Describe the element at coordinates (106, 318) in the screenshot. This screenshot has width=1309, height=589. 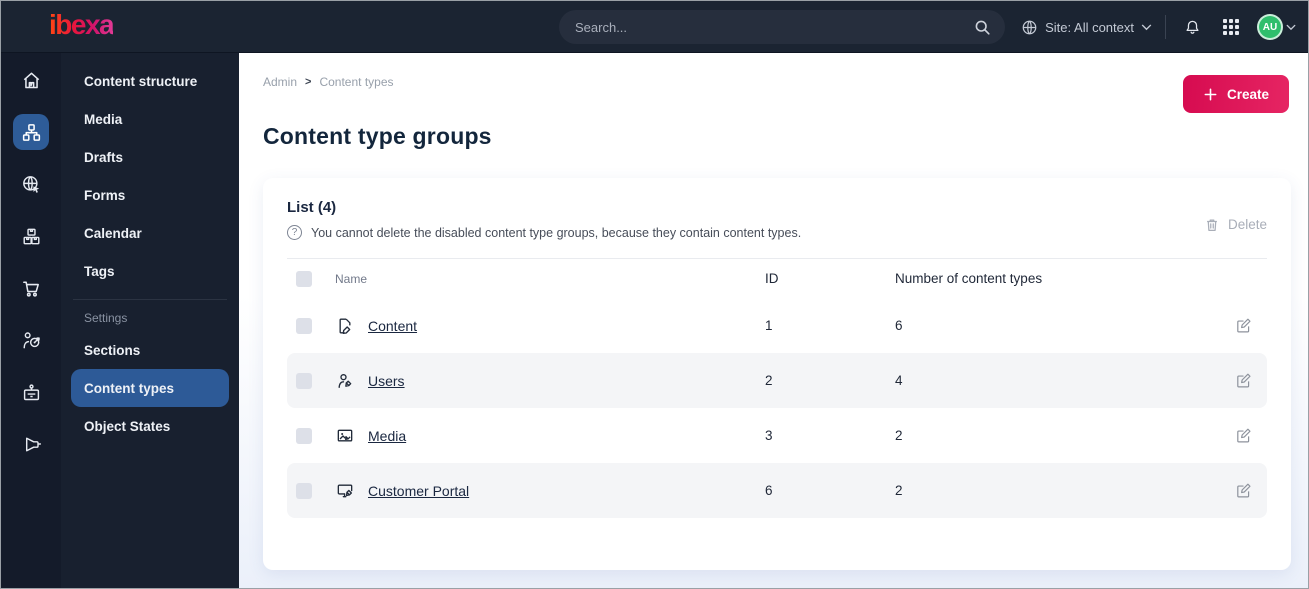
I see `sidebar-section-label: Settings` at that location.